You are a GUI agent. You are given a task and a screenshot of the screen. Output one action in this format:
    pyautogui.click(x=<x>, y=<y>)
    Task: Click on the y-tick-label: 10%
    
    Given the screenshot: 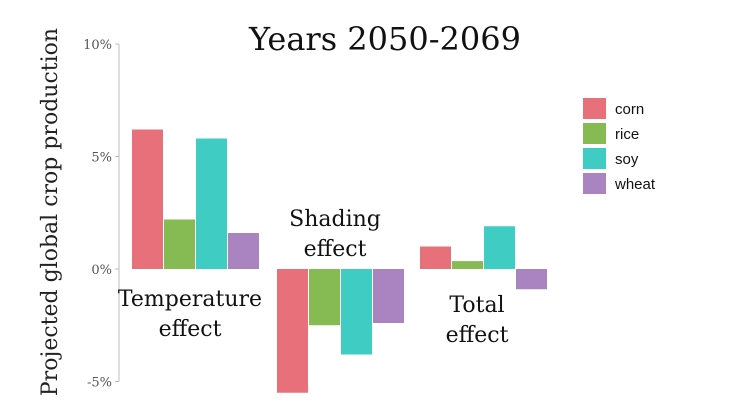 What is the action you would take?
    pyautogui.click(x=97, y=45)
    